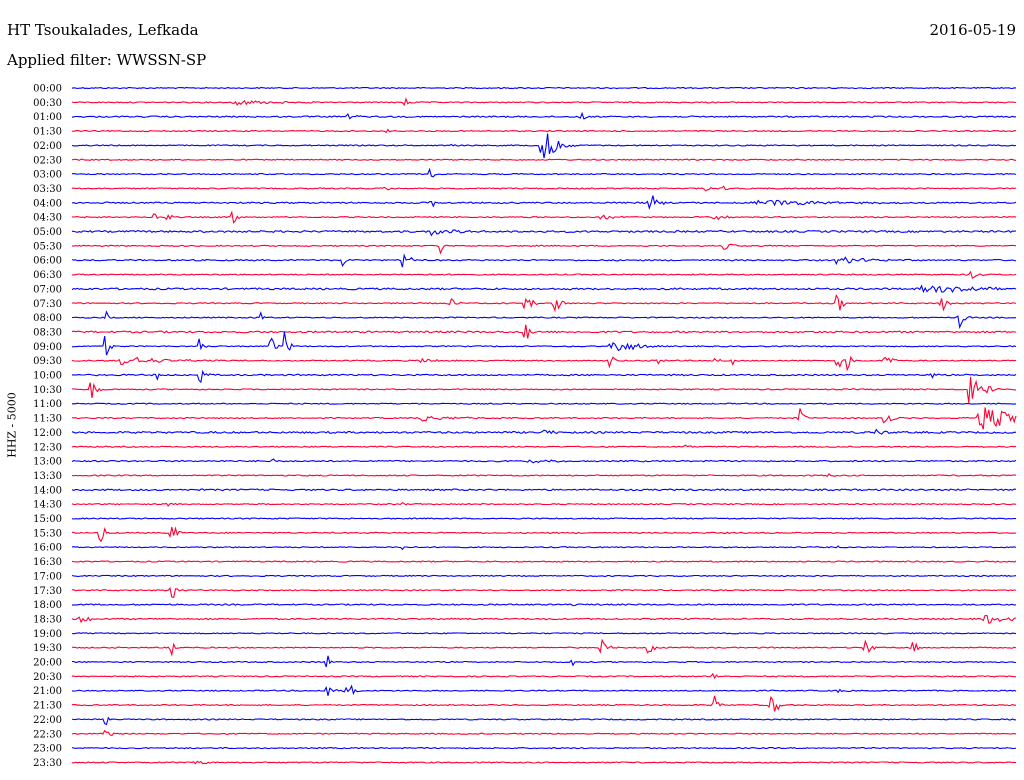  What do you see at coordinates (47, 117) in the screenshot?
I see `time-tick-label: 01:00` at bounding box center [47, 117].